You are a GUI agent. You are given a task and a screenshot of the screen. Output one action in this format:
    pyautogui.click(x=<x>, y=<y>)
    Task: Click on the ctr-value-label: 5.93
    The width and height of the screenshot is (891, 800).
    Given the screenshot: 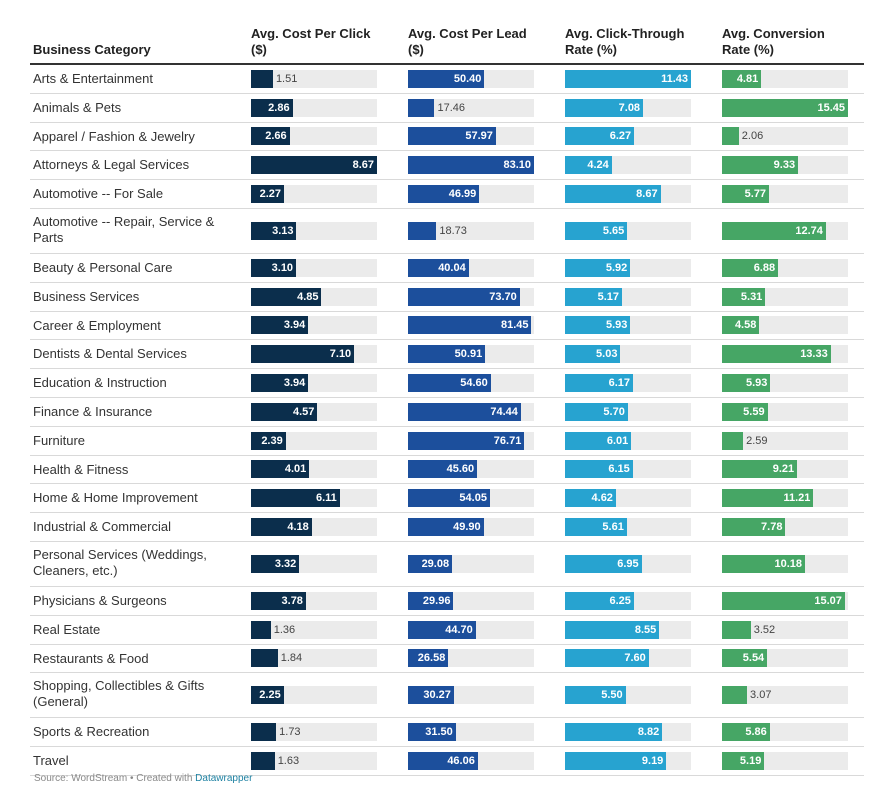 What is the action you would take?
    pyautogui.click(x=616, y=325)
    